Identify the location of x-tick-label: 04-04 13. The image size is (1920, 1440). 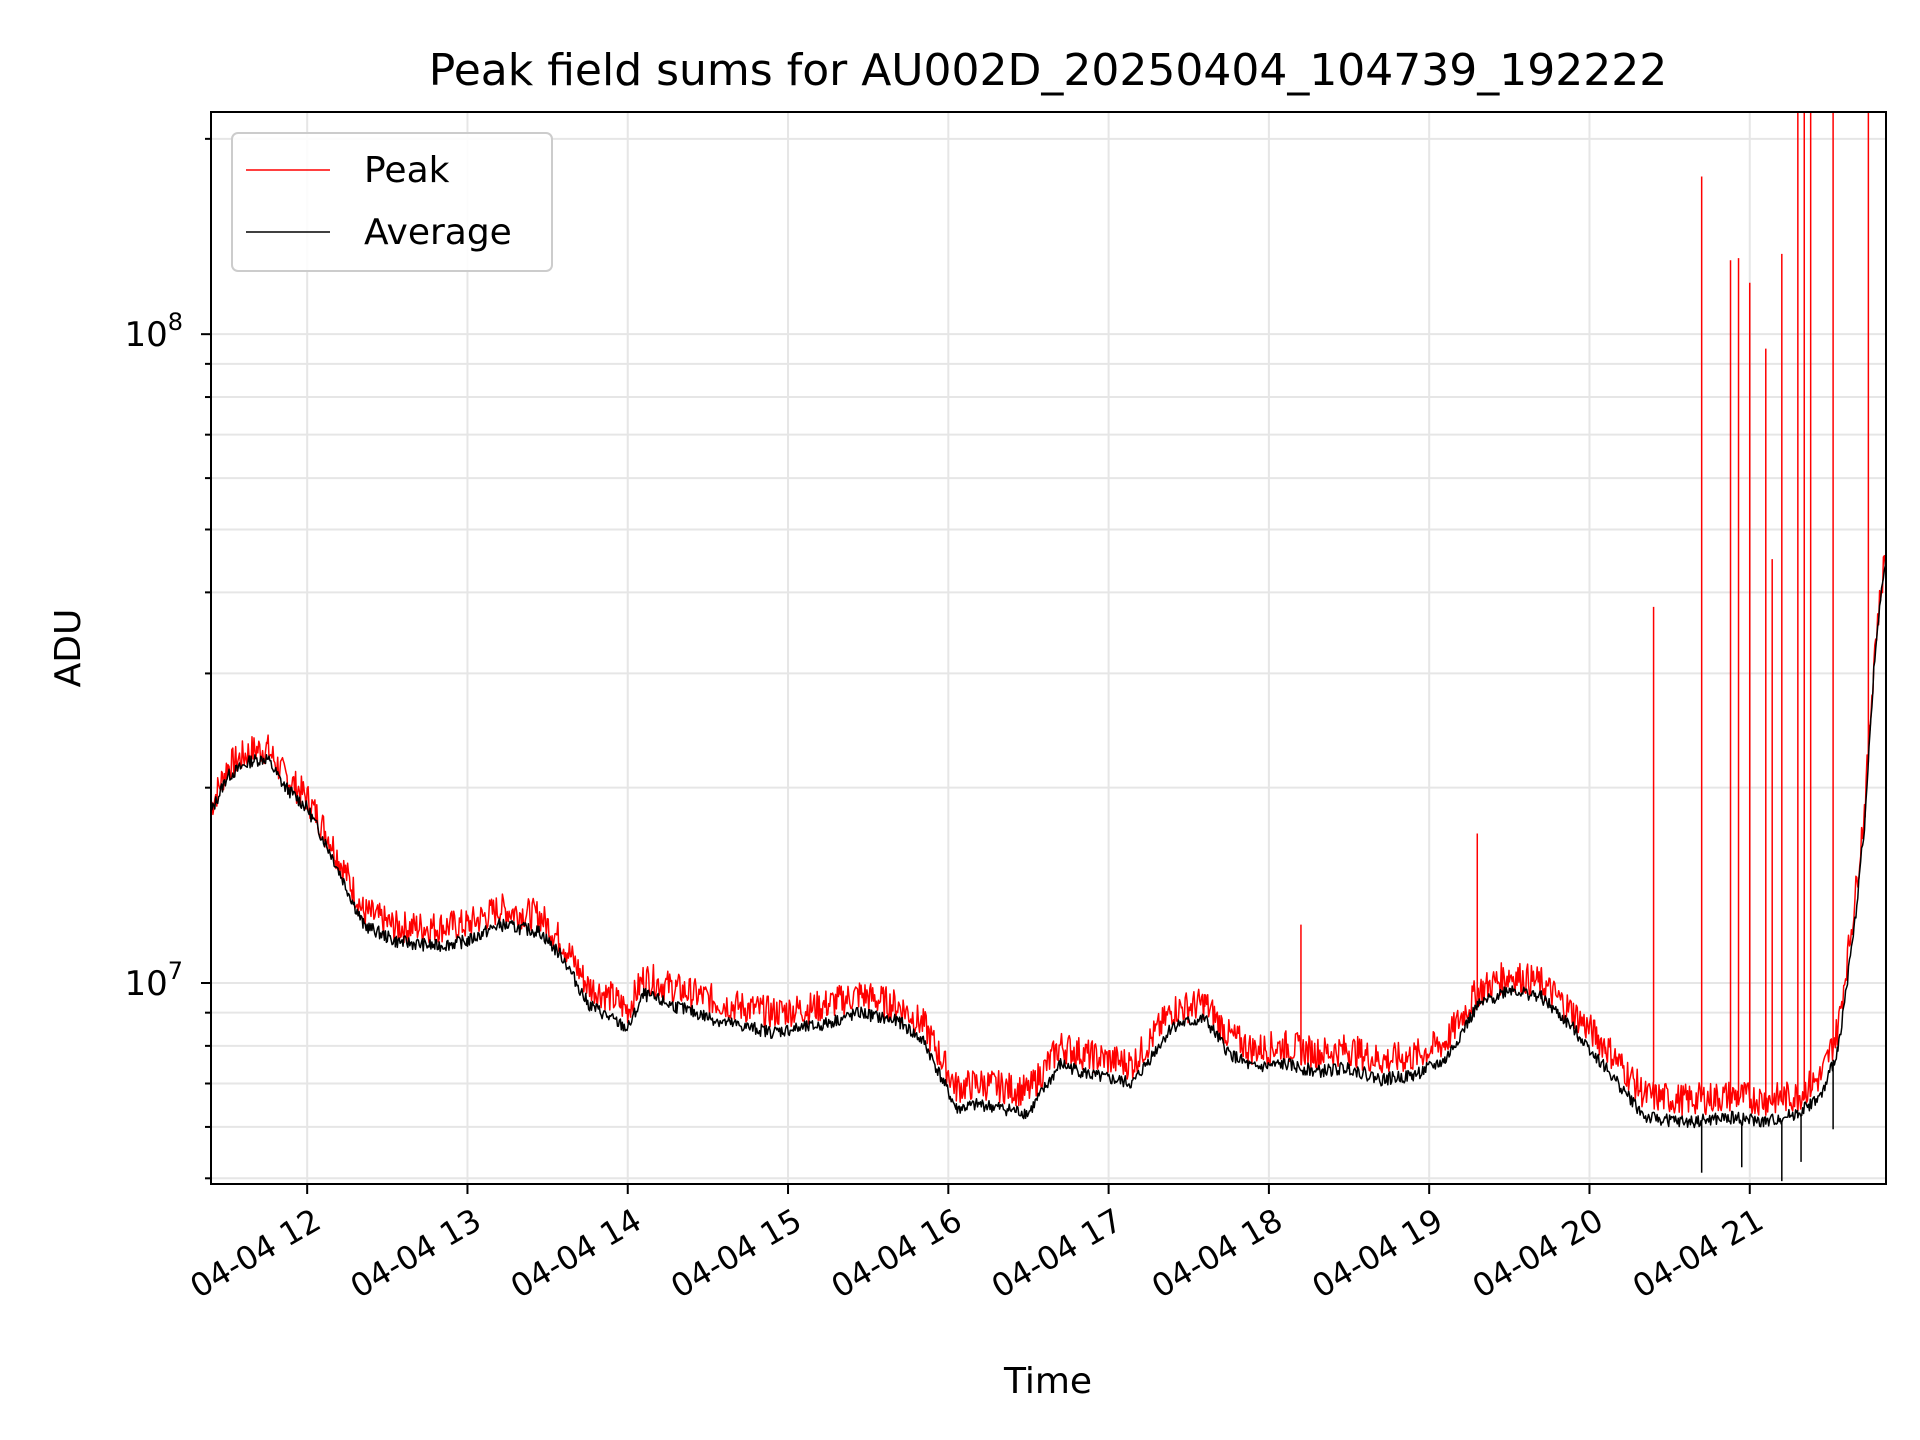
(416, 1253).